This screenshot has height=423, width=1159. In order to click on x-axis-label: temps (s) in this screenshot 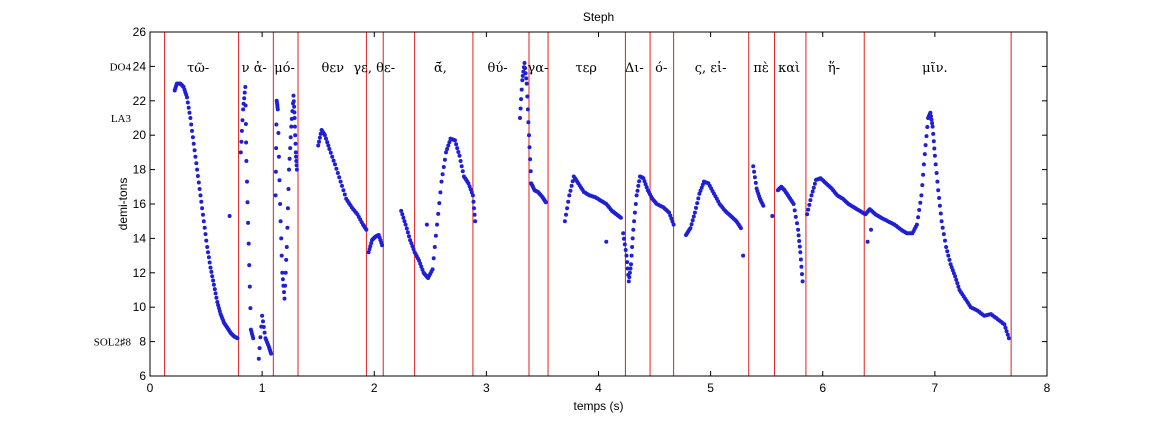, I will do `click(598, 406)`.